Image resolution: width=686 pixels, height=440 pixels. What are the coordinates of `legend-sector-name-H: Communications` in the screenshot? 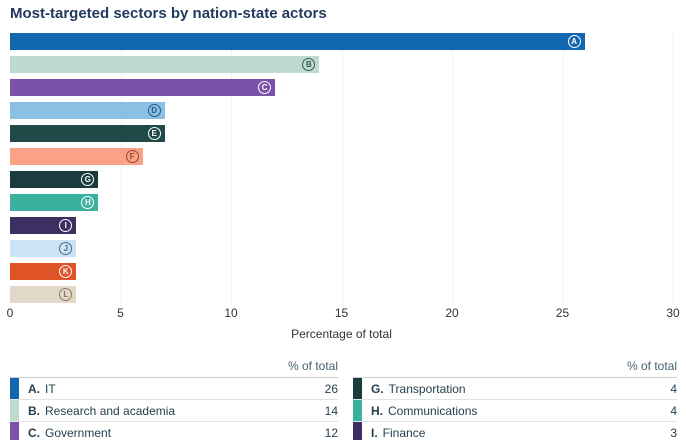 It's located at (433, 410).